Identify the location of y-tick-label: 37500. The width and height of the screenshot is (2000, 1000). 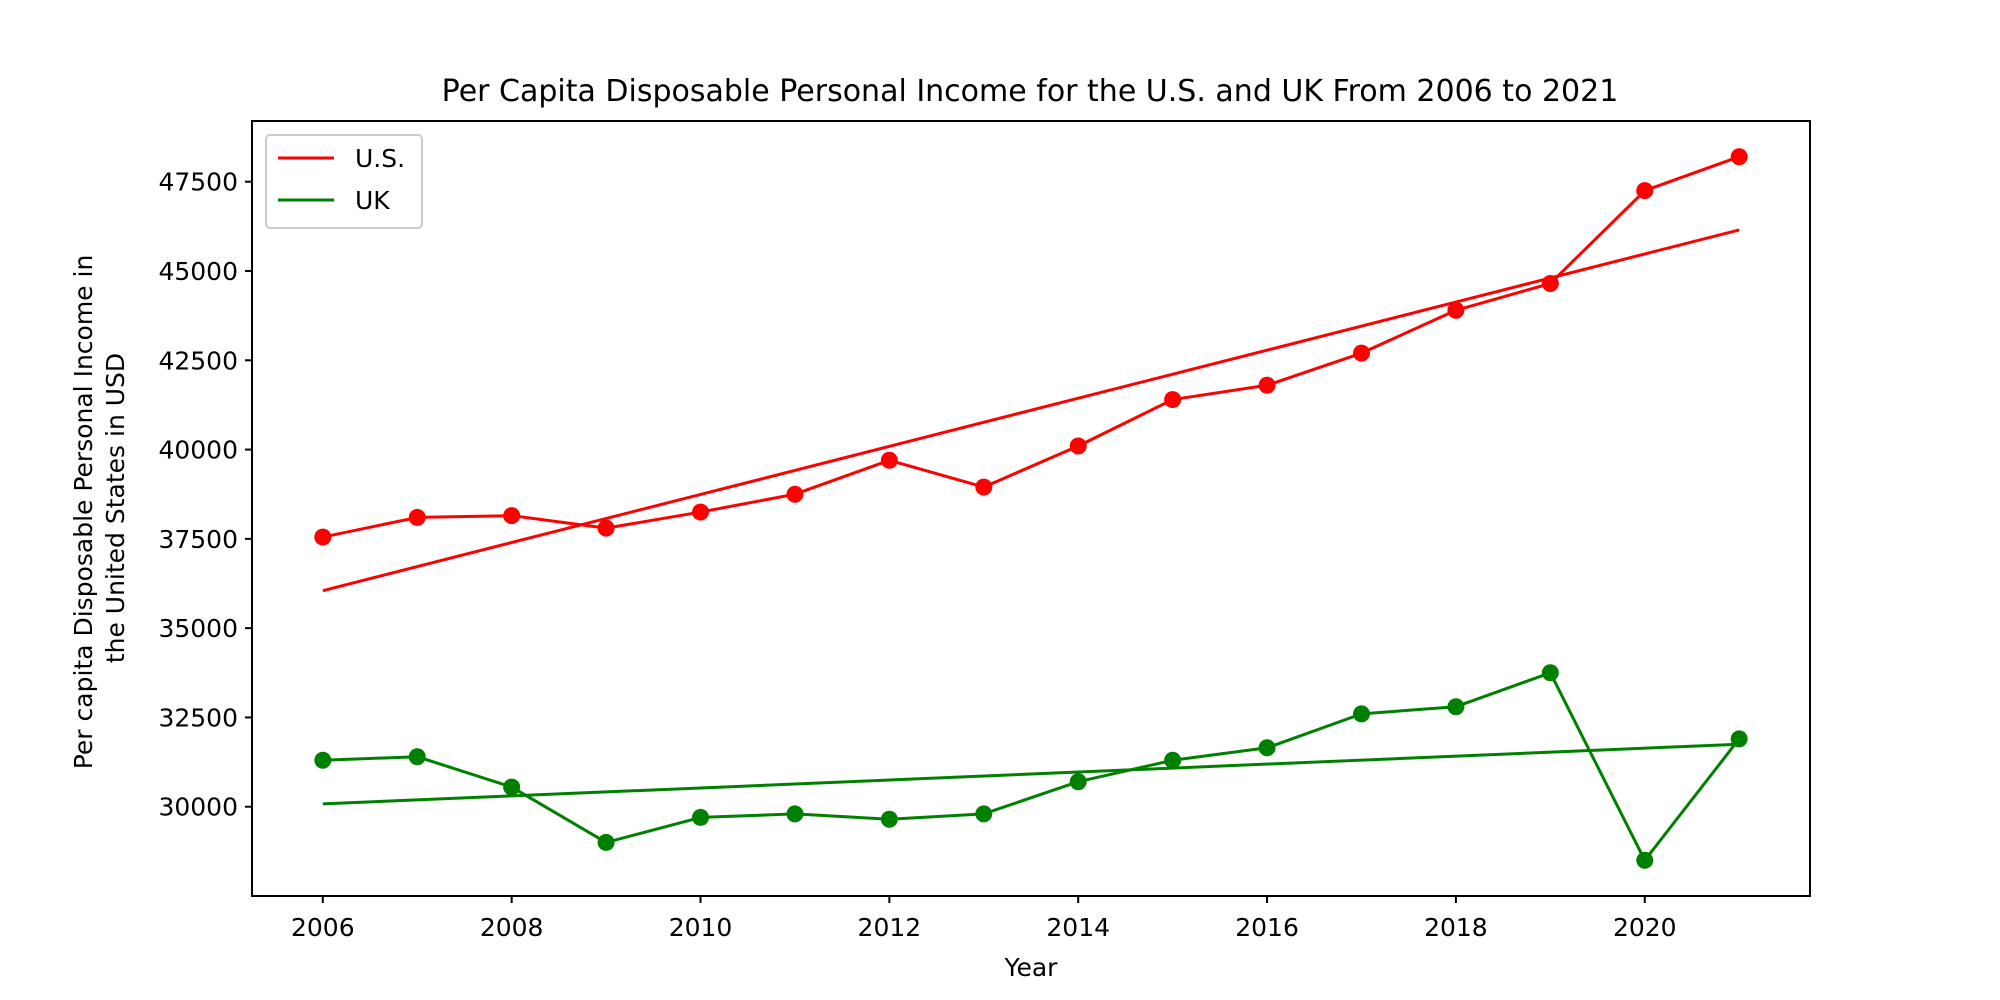
(198, 539).